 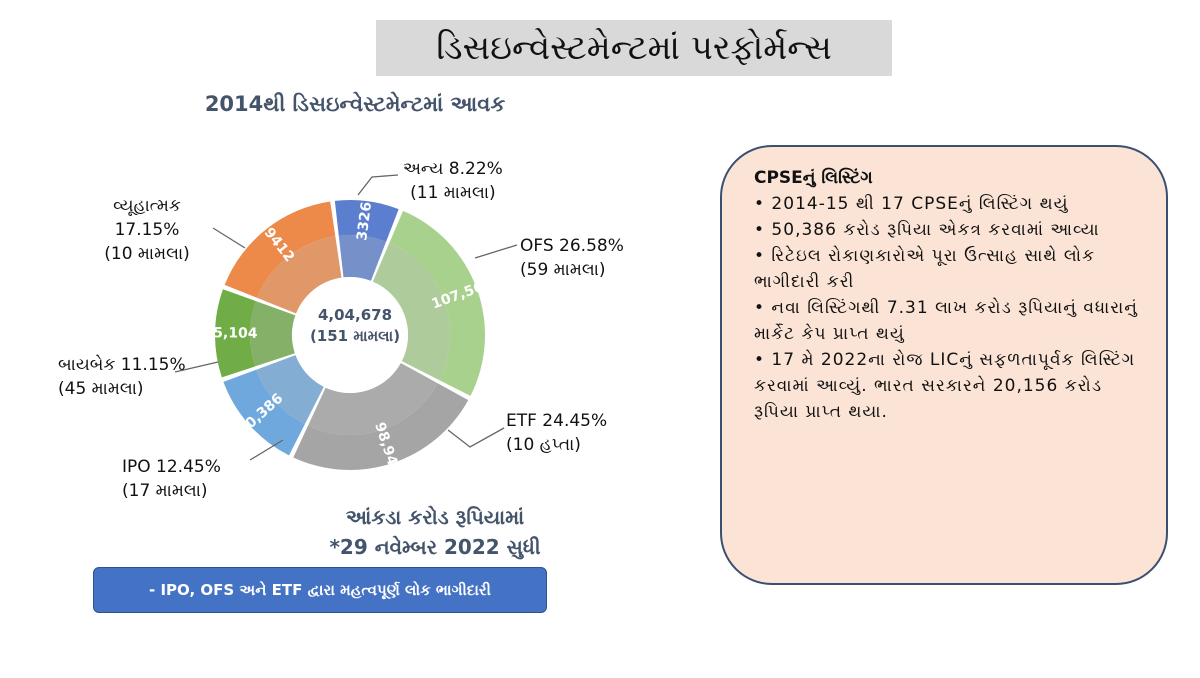 I want to click on donut-inner-shade-other, so click(x=362, y=258).